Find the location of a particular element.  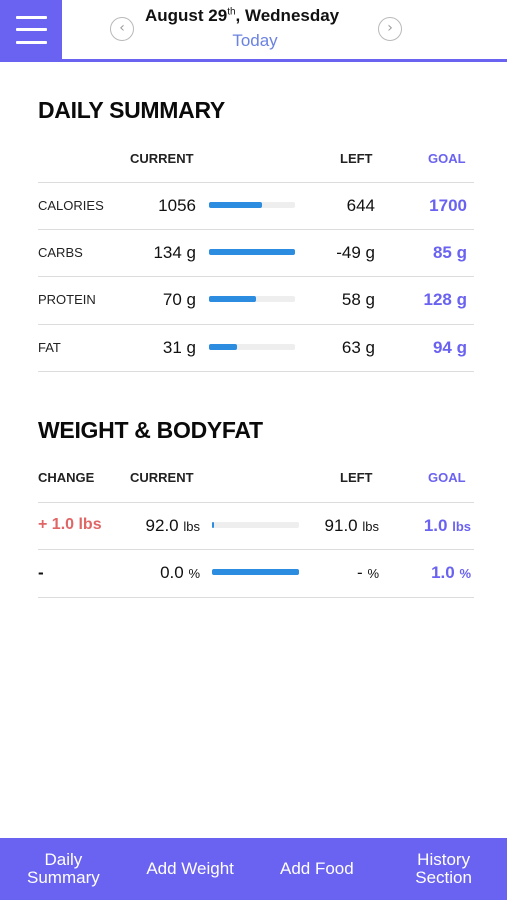

bodyfat-progress-bar is located at coordinates (255, 572).